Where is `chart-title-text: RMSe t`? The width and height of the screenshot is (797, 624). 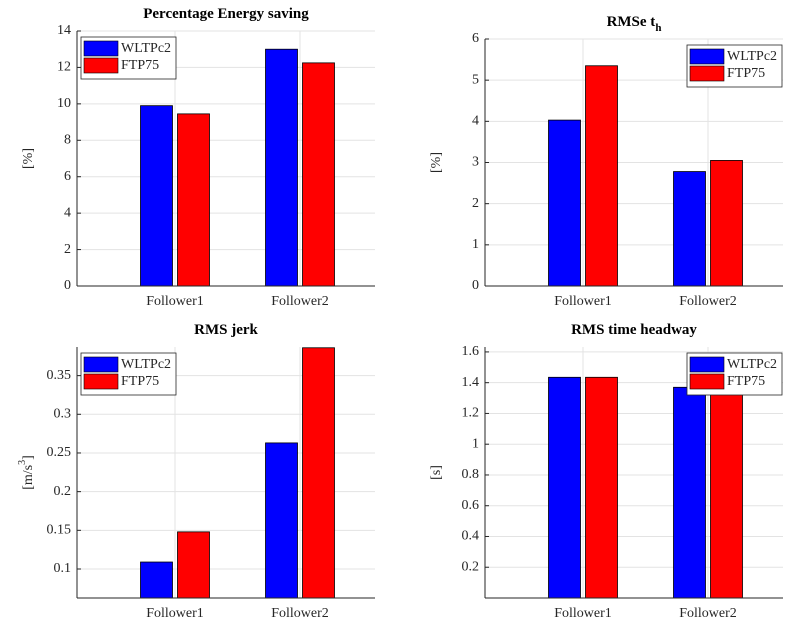
chart-title-text: RMSe t is located at coordinates (631, 22).